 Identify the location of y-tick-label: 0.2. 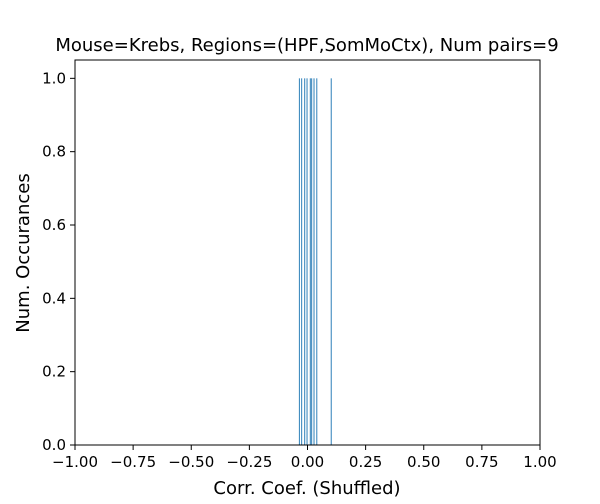
(54, 372).